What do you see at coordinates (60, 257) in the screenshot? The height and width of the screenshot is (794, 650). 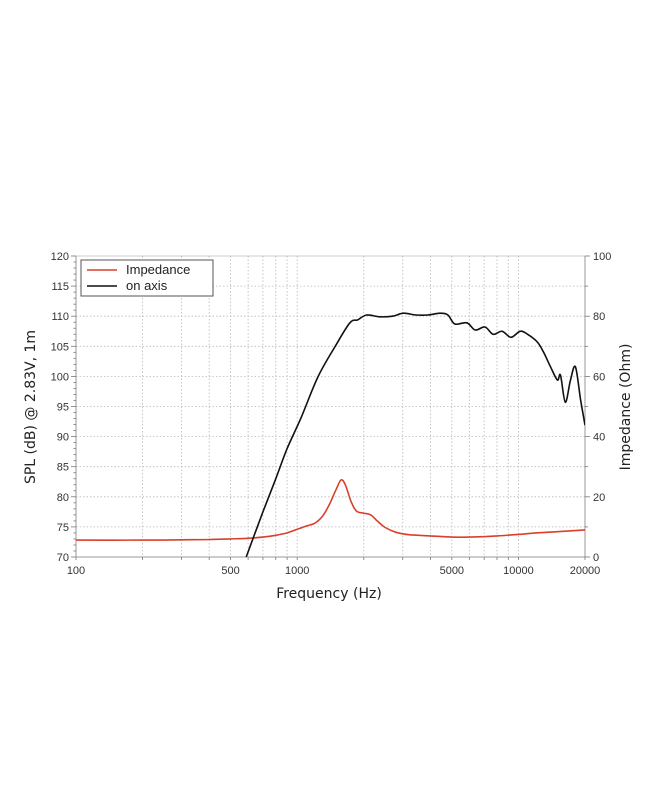 I see `y-tick-label: 120` at bounding box center [60, 257].